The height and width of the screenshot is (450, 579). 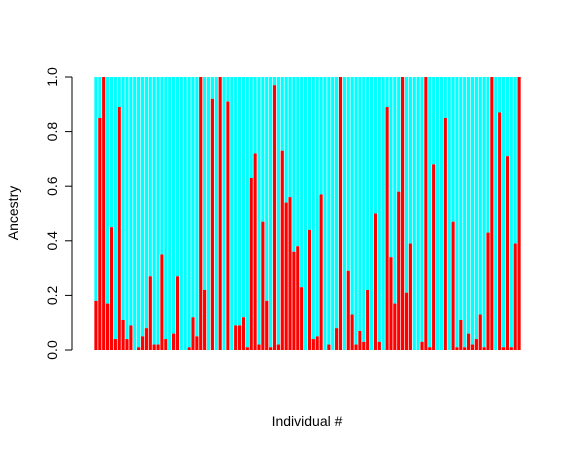 What do you see at coordinates (58, 213) in the screenshot?
I see `y-axis-ticks: 0.0 0.2 0.4 0.6 0.8 1.0` at bounding box center [58, 213].